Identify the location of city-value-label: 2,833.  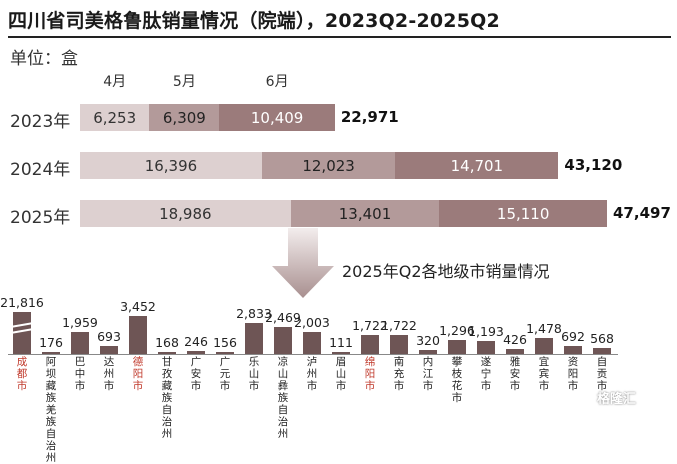
(254, 313).